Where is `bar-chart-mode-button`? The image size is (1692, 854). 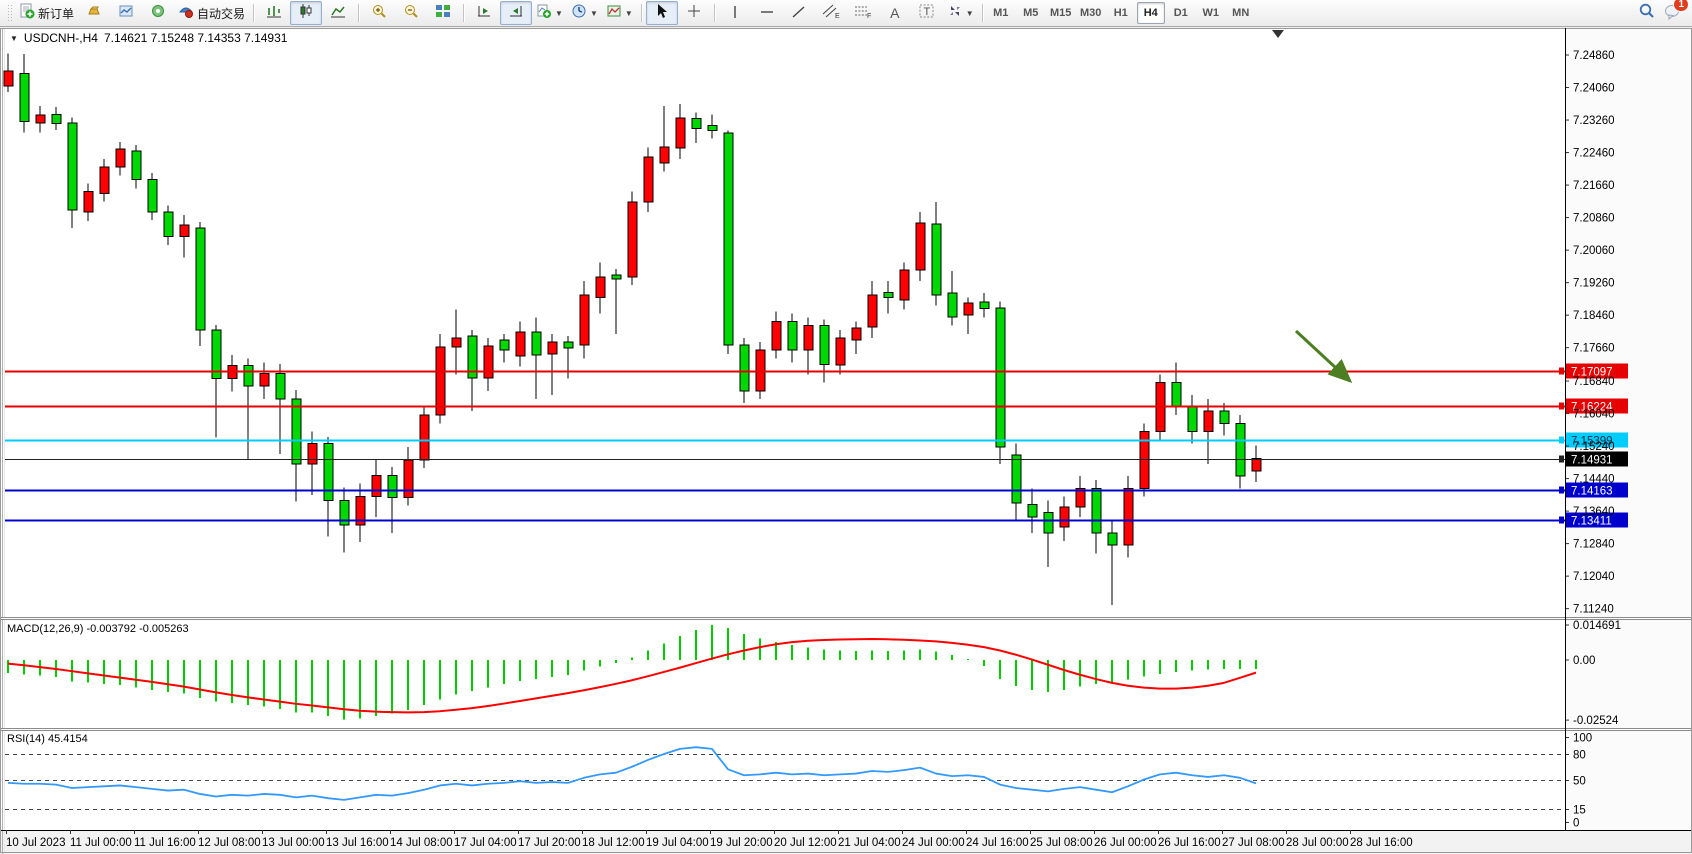 bar-chart-mode-button is located at coordinates (274, 13).